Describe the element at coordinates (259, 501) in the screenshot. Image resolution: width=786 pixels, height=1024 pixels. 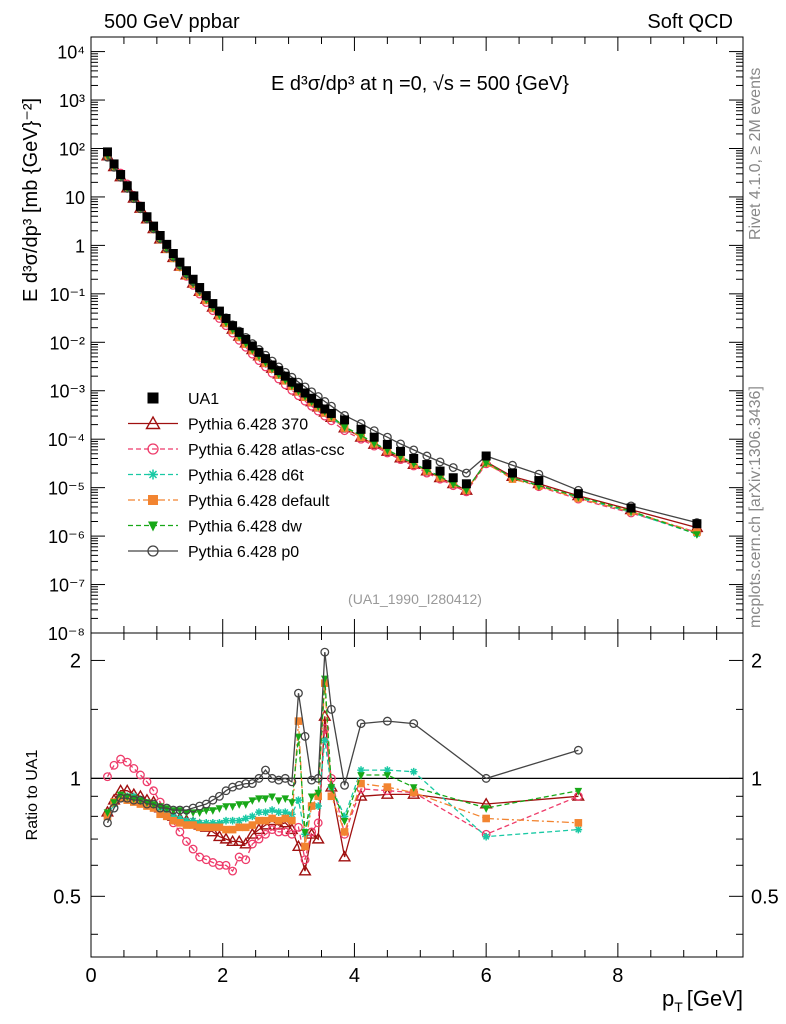
I see `legend-label: Pythia 6.428 default` at that location.